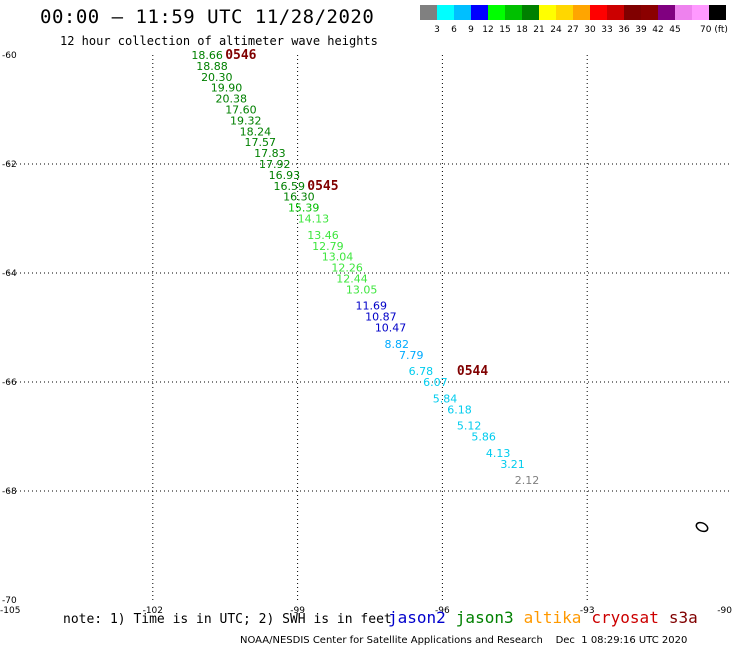 The height and width of the screenshot is (650, 740). Describe the element at coordinates (299, 197) in the screenshot. I see `swh-value: 16.30` at that location.